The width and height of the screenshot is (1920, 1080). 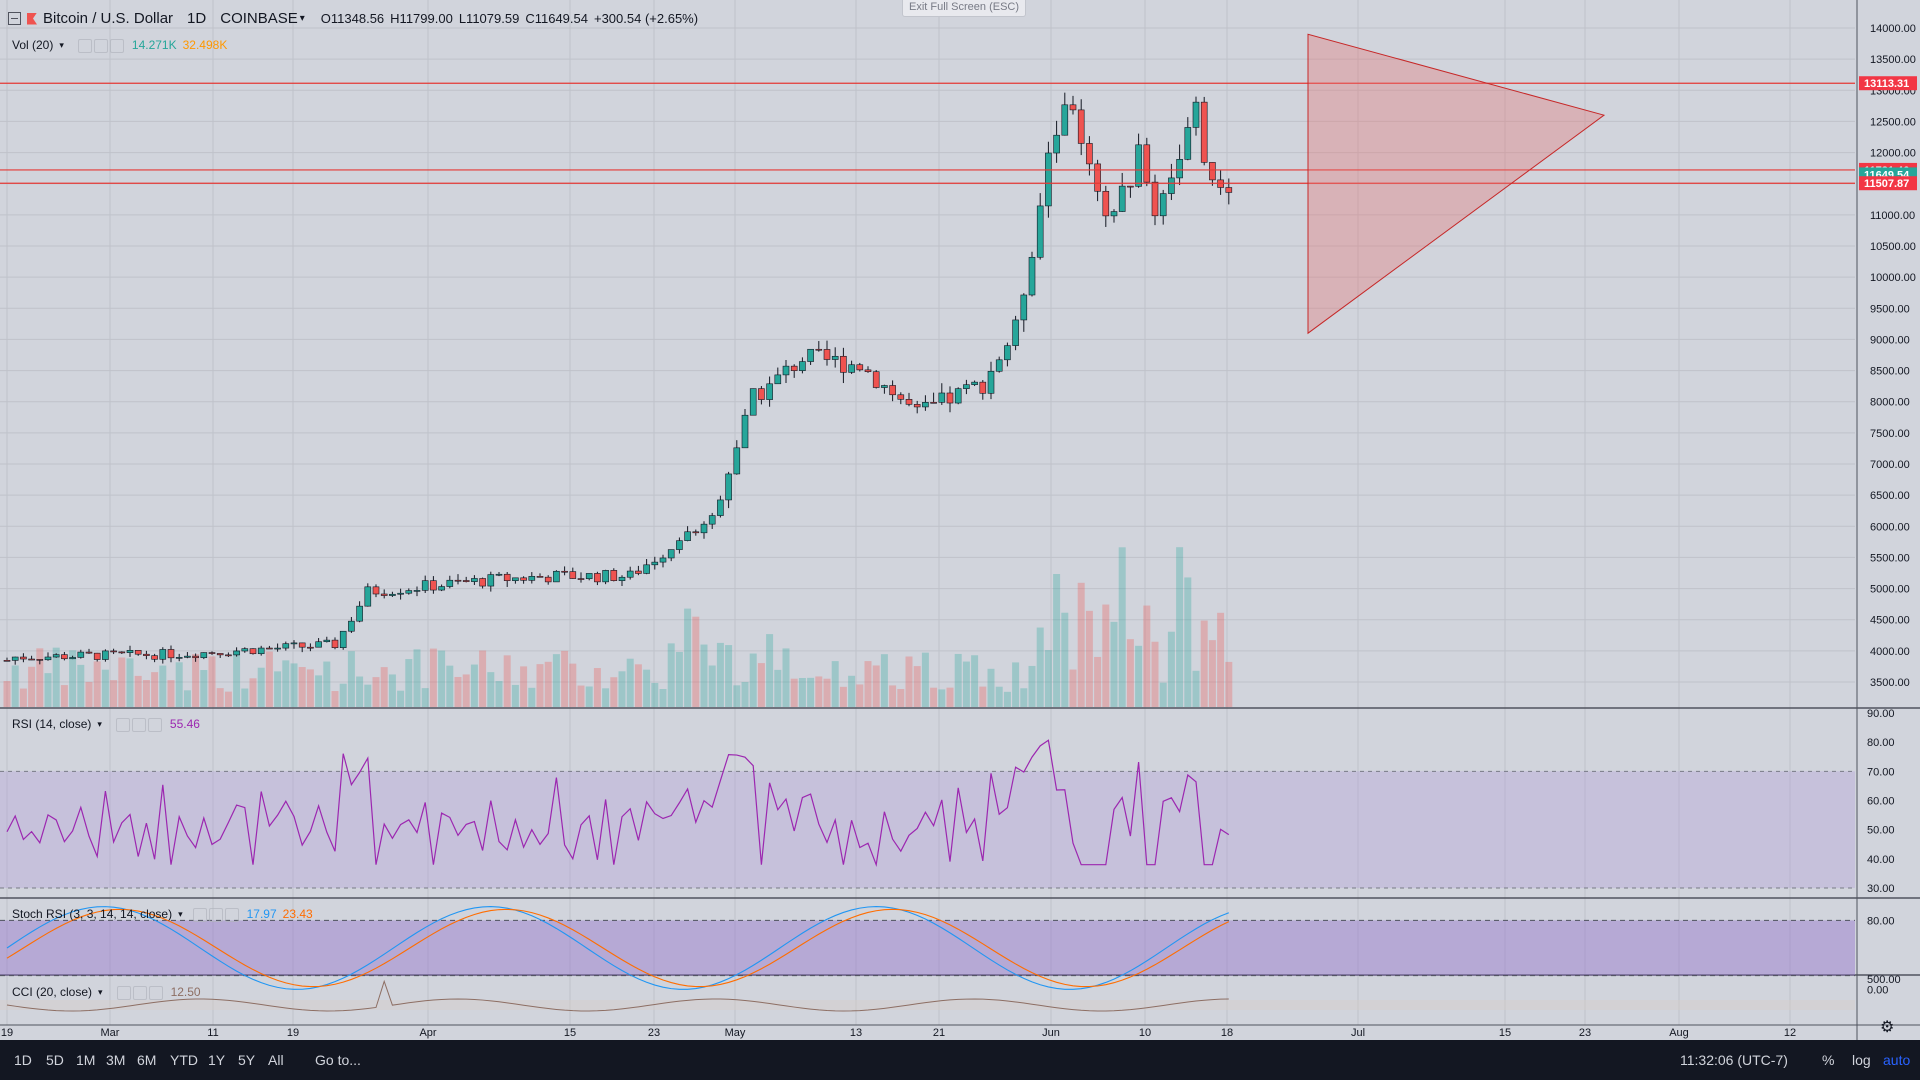 I want to click on triangle-drawing, so click(x=1456, y=184).